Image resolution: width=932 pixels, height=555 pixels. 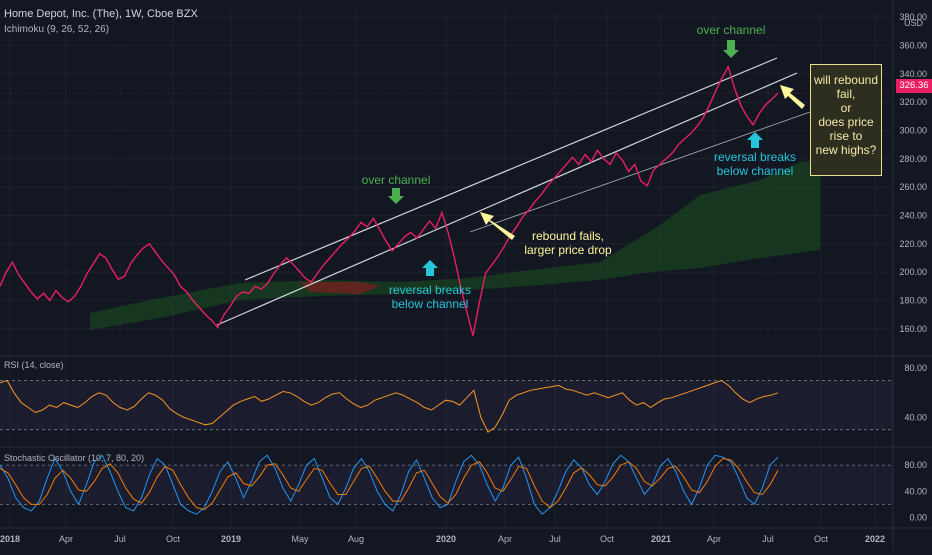 What do you see at coordinates (913, 102) in the screenshot?
I see `price-tick-label: 320.00` at bounding box center [913, 102].